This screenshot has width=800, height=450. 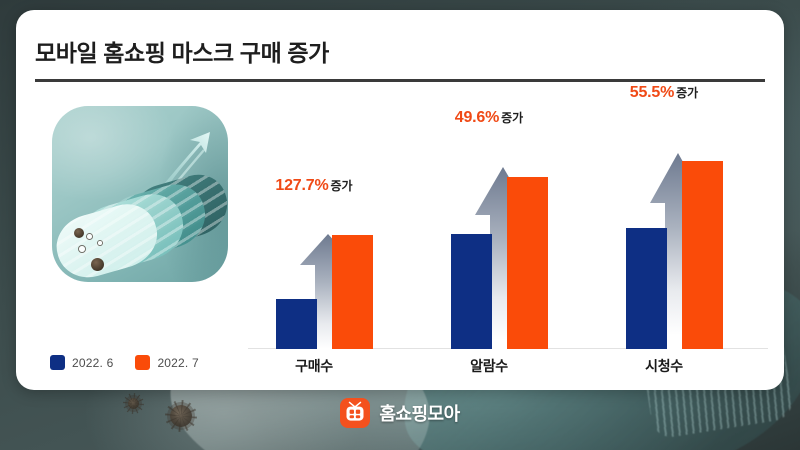 What do you see at coordinates (57, 362) in the screenshot?
I see `legend-swatch-navy` at bounding box center [57, 362].